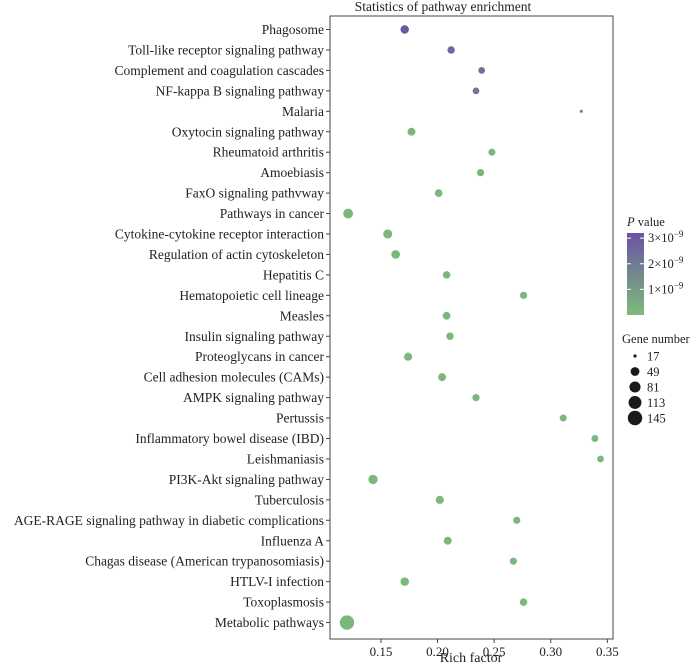 This screenshot has height=667, width=700. Describe the element at coordinates (255, 336) in the screenshot. I see `category-label: Insulin signaling pathway` at that location.